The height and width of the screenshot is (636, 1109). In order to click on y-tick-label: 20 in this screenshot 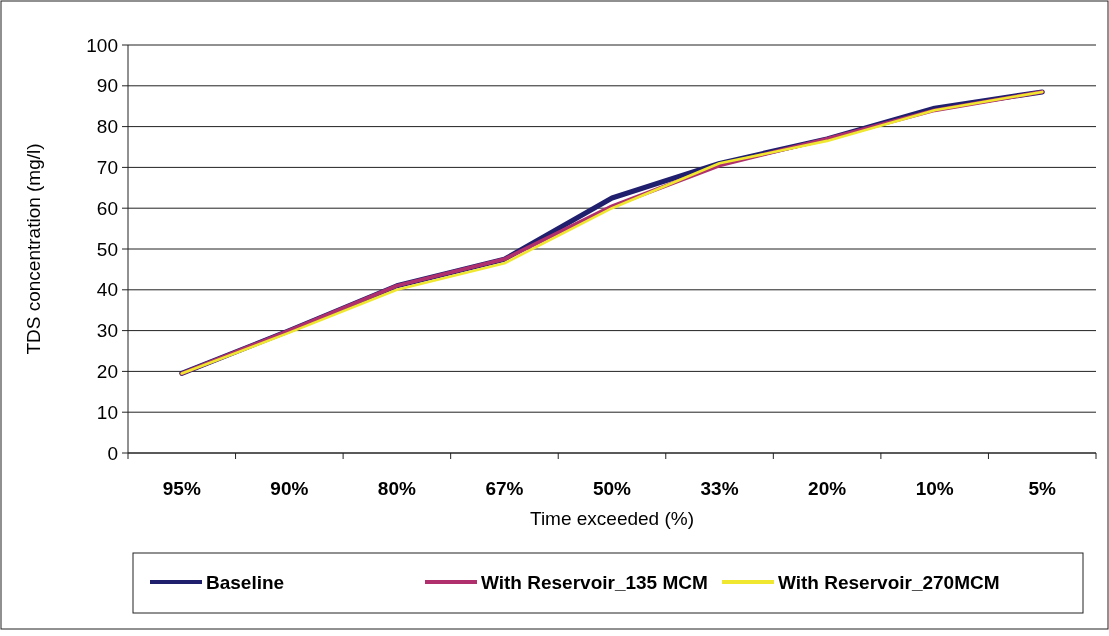, I will do `click(107, 372)`.